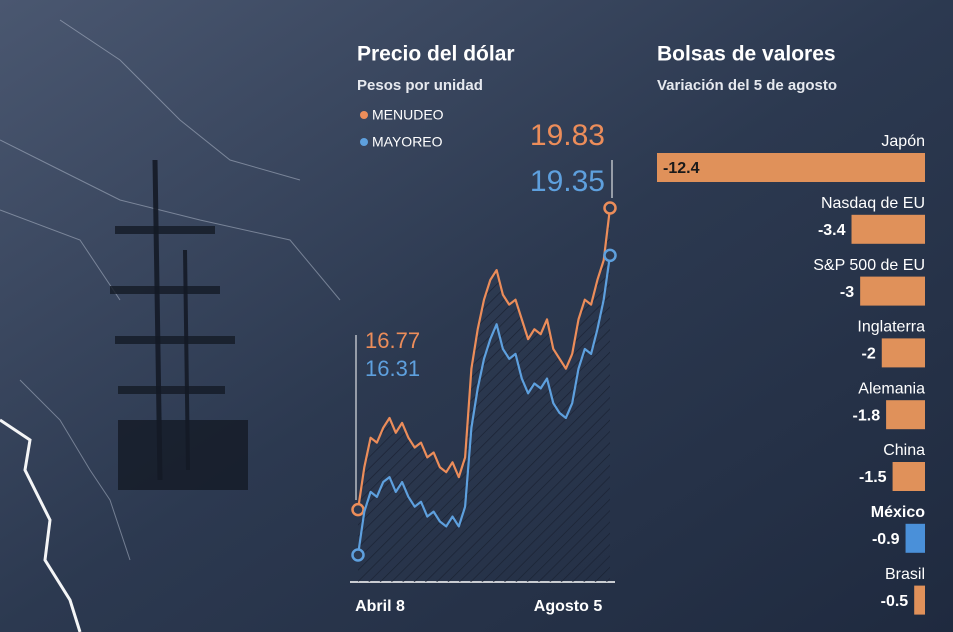 This screenshot has width=953, height=632. What do you see at coordinates (867, 415) in the screenshot?
I see `value-label: -1.8` at bounding box center [867, 415].